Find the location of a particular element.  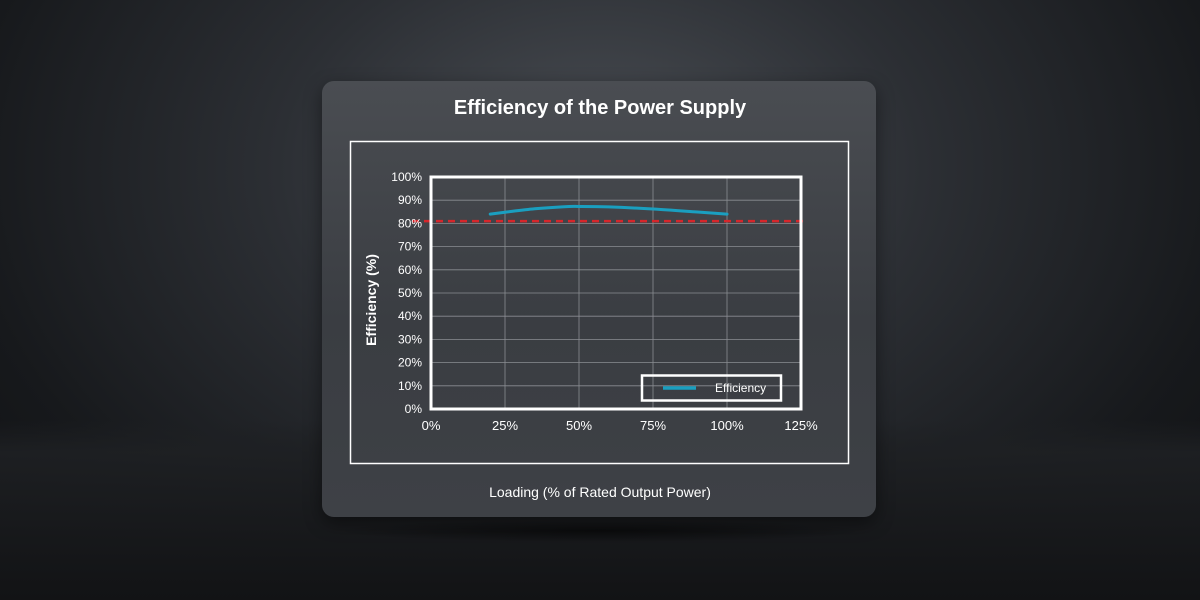

y-axis-label: Efficiency (%) is located at coordinates (371, 300).